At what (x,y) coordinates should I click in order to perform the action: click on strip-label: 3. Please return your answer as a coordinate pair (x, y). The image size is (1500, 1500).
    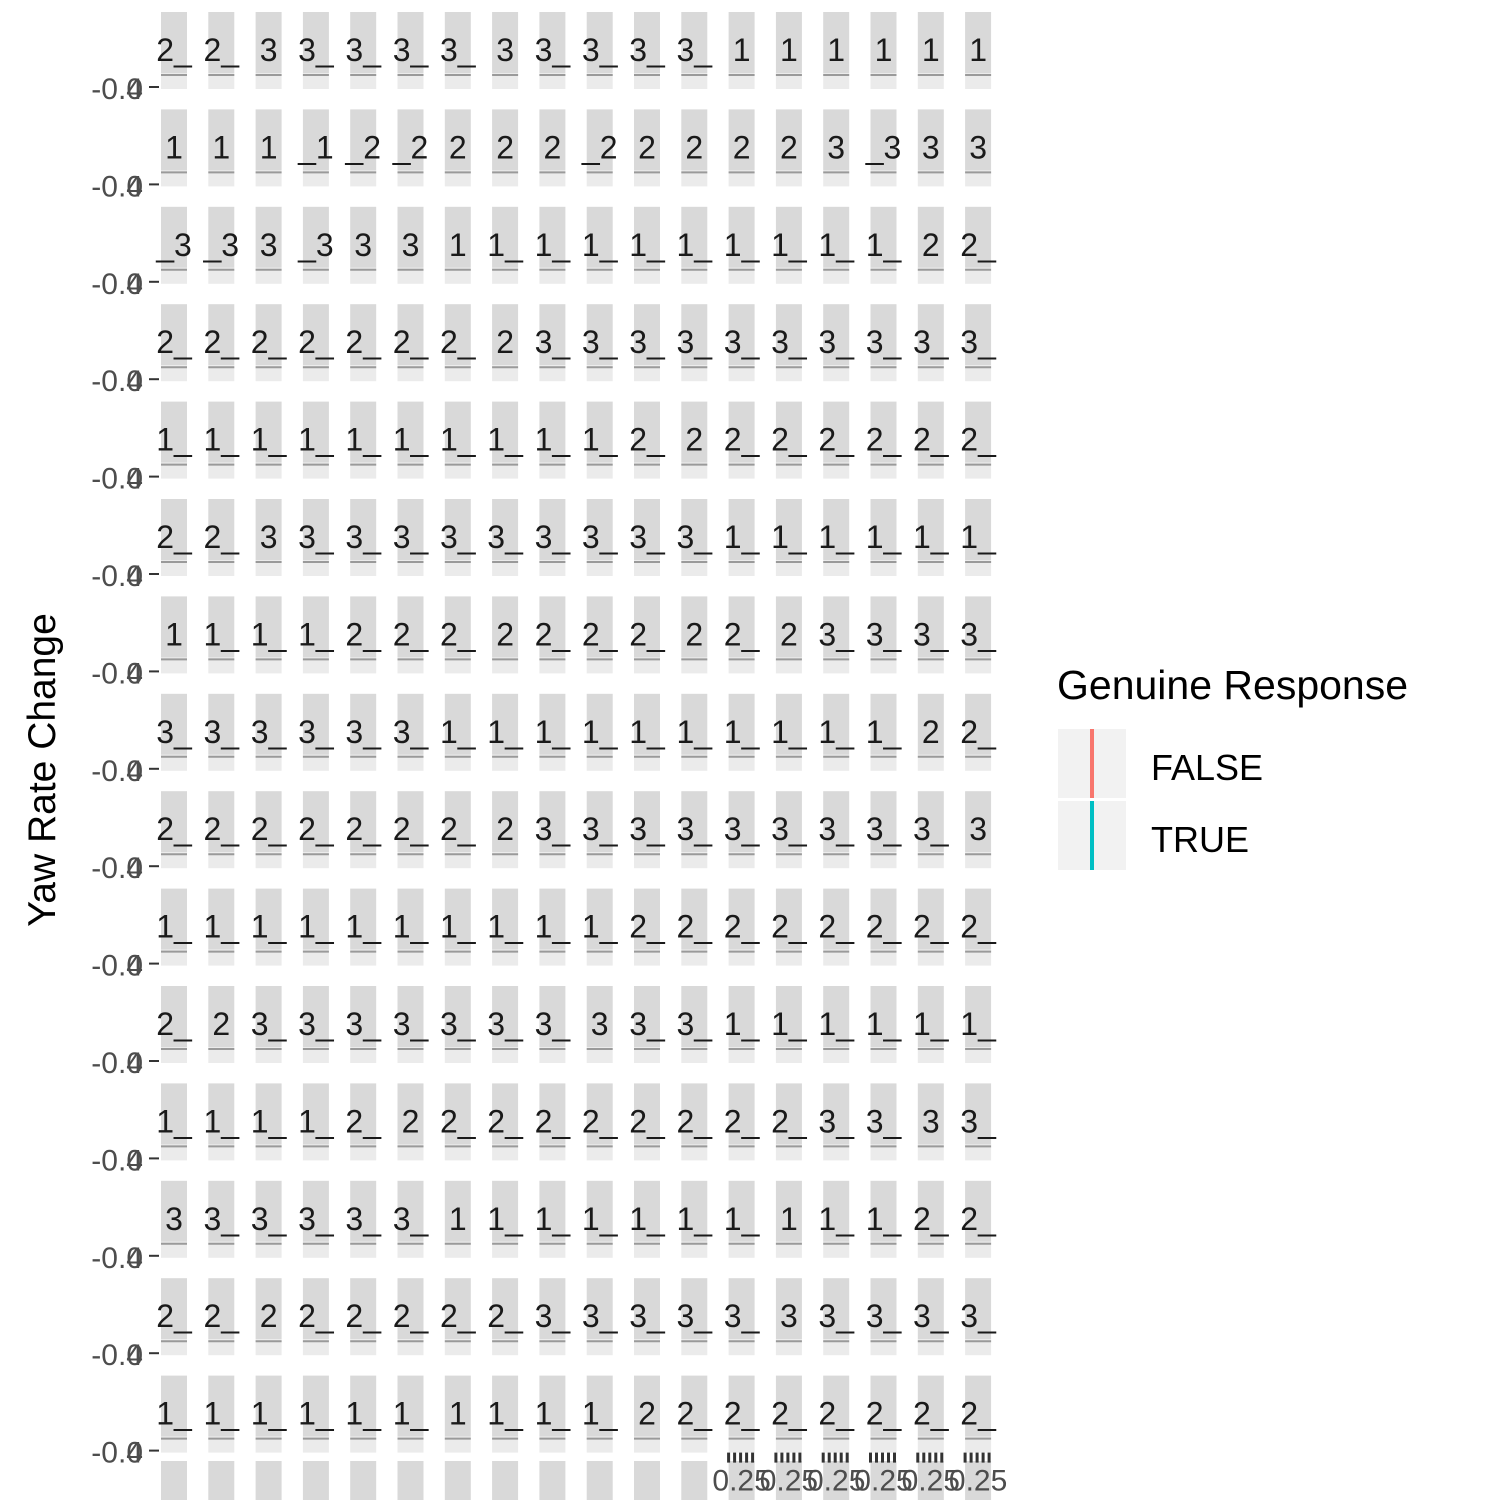
    Looking at the image, I should click on (269, 245).